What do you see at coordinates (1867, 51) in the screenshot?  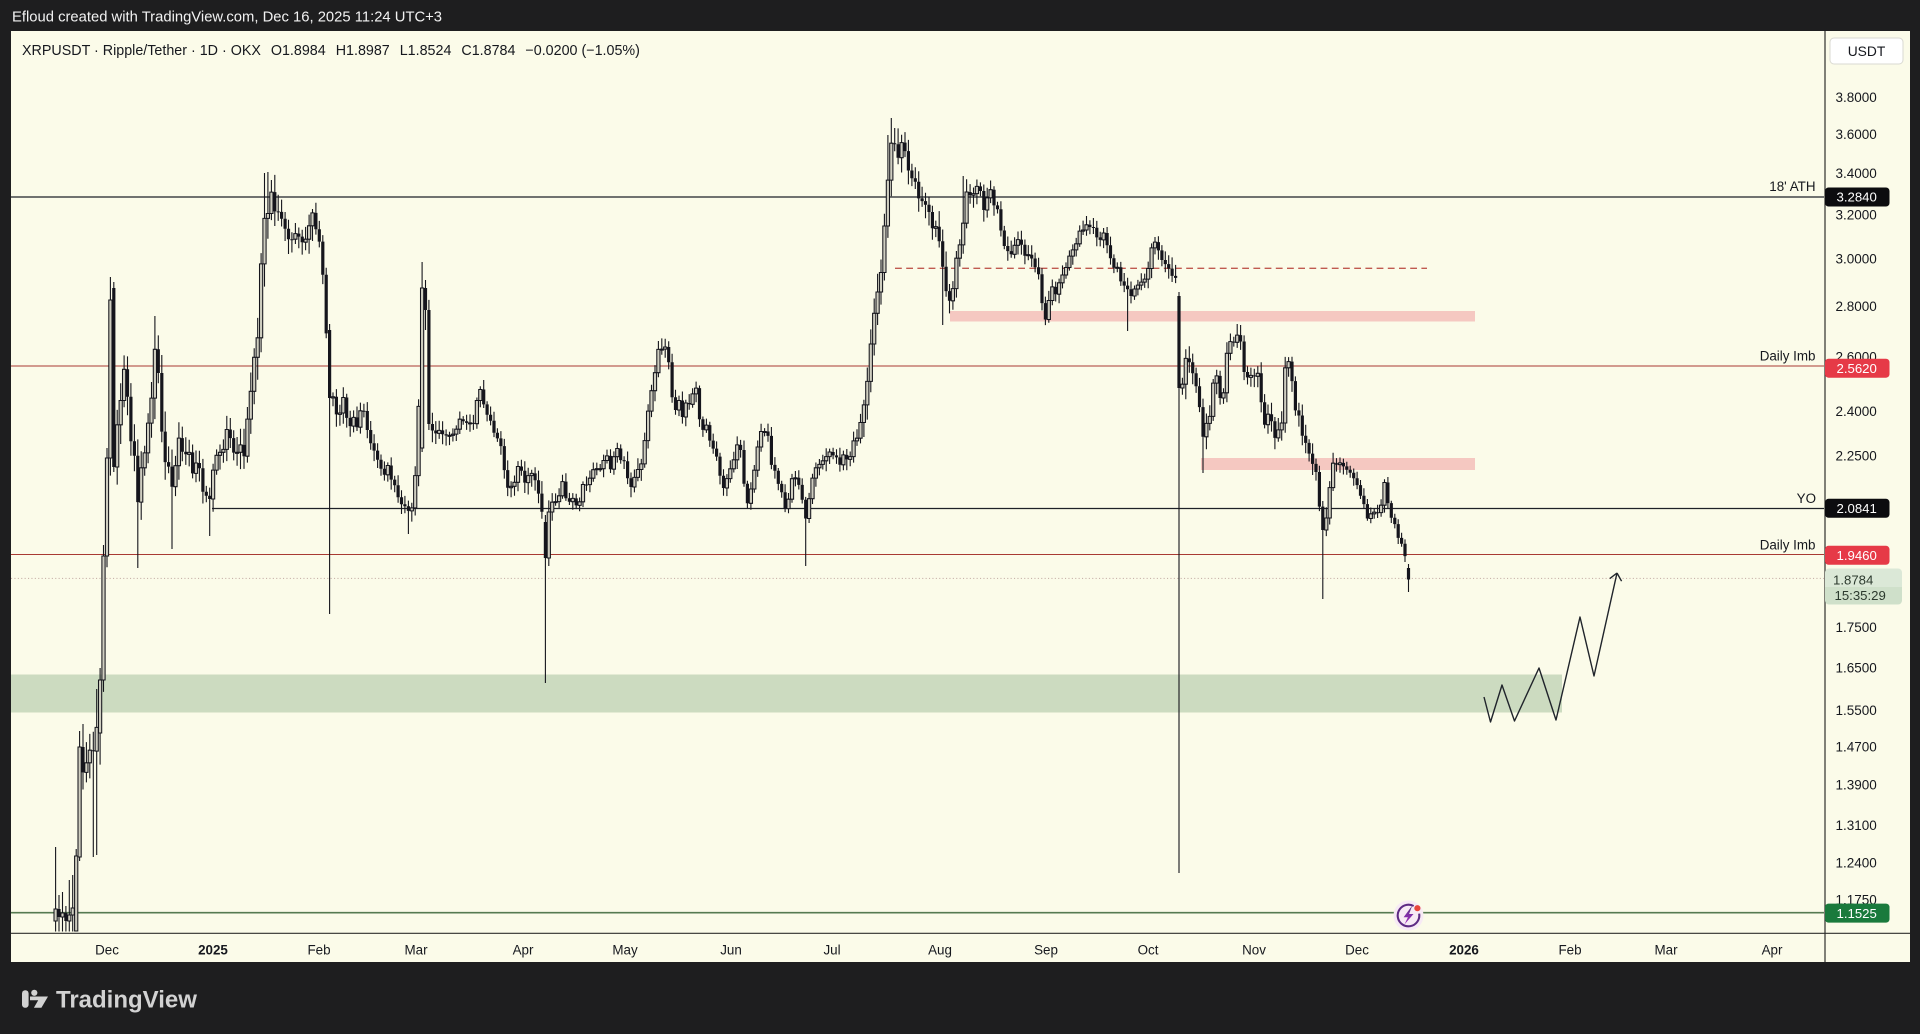 I see `svg-text: USDT` at bounding box center [1867, 51].